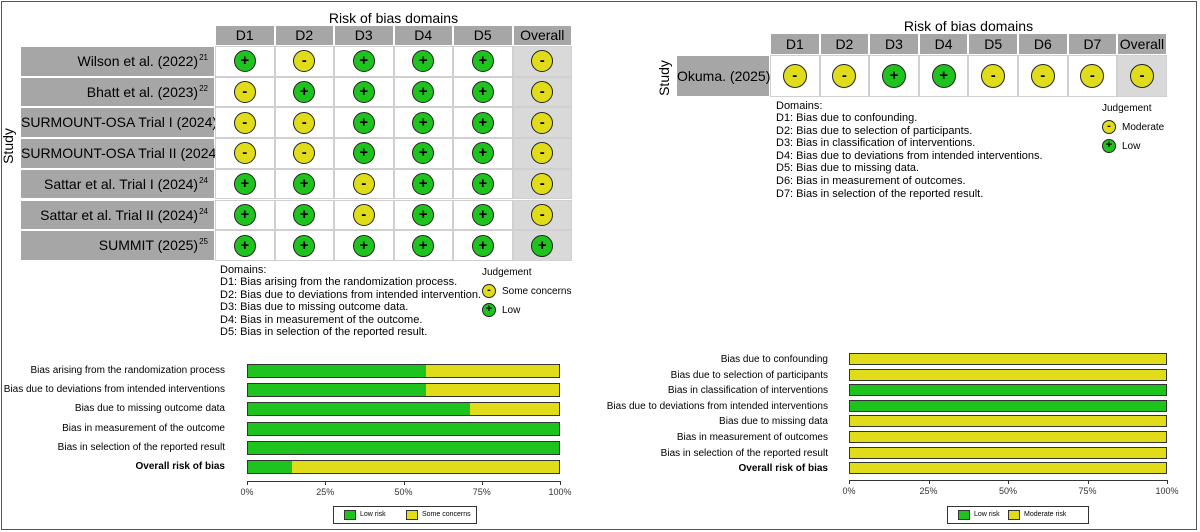 The height and width of the screenshot is (532, 1200). Describe the element at coordinates (489, 310) in the screenshot. I see `low-legend-icon: +` at that location.